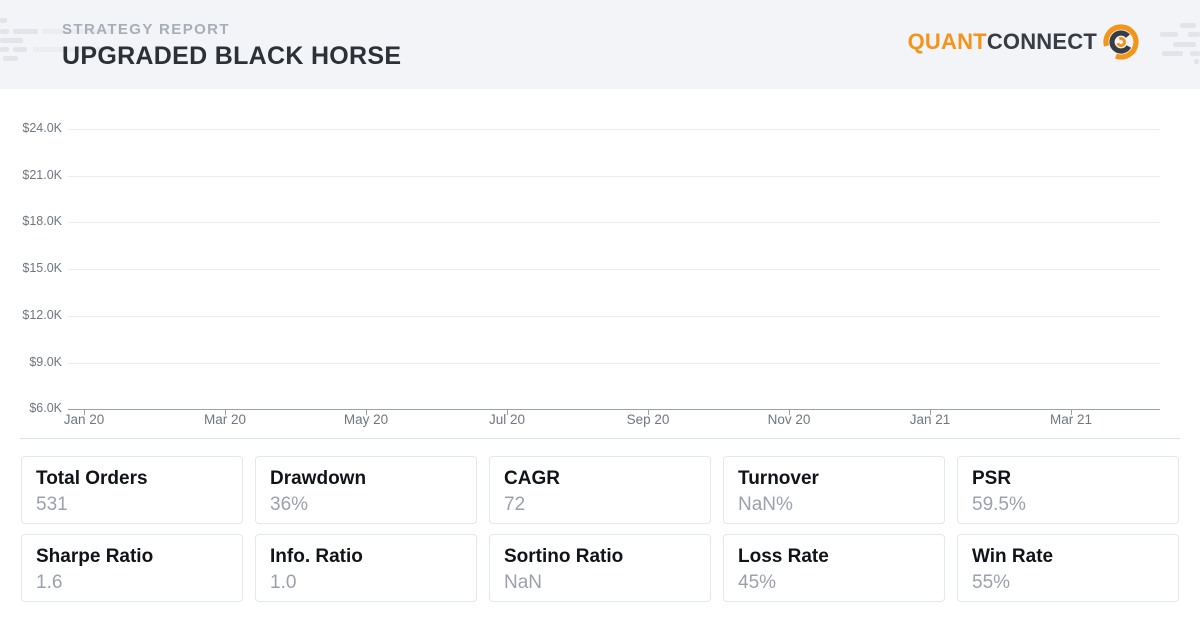  What do you see at coordinates (132, 490) in the screenshot?
I see `stat-card: Total Orders 531` at bounding box center [132, 490].